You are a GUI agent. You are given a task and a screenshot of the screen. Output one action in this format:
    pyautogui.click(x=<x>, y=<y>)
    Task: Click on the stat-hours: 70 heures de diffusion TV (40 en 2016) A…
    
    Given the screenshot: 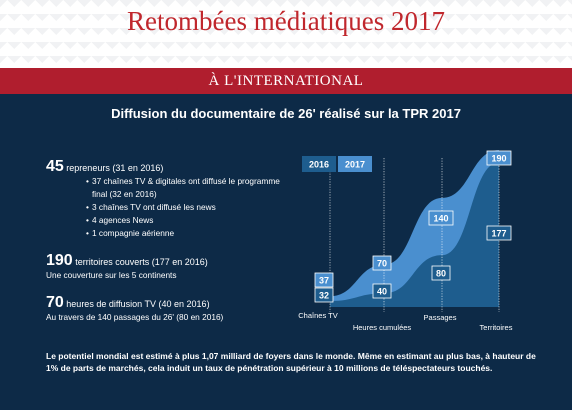 What is the action you would take?
    pyautogui.click(x=171, y=309)
    